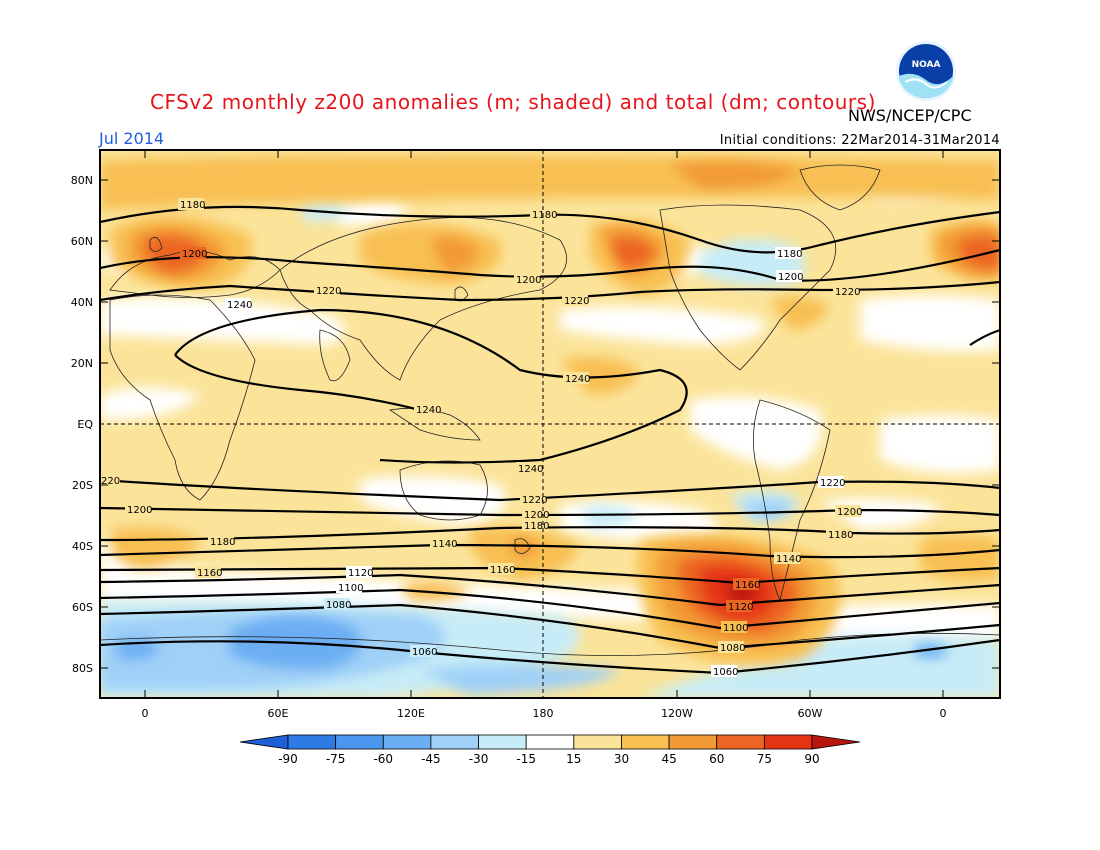 This screenshot has height=850, width=1100. I want to click on contour-label-1160-east: 1140, so click(787, 558).